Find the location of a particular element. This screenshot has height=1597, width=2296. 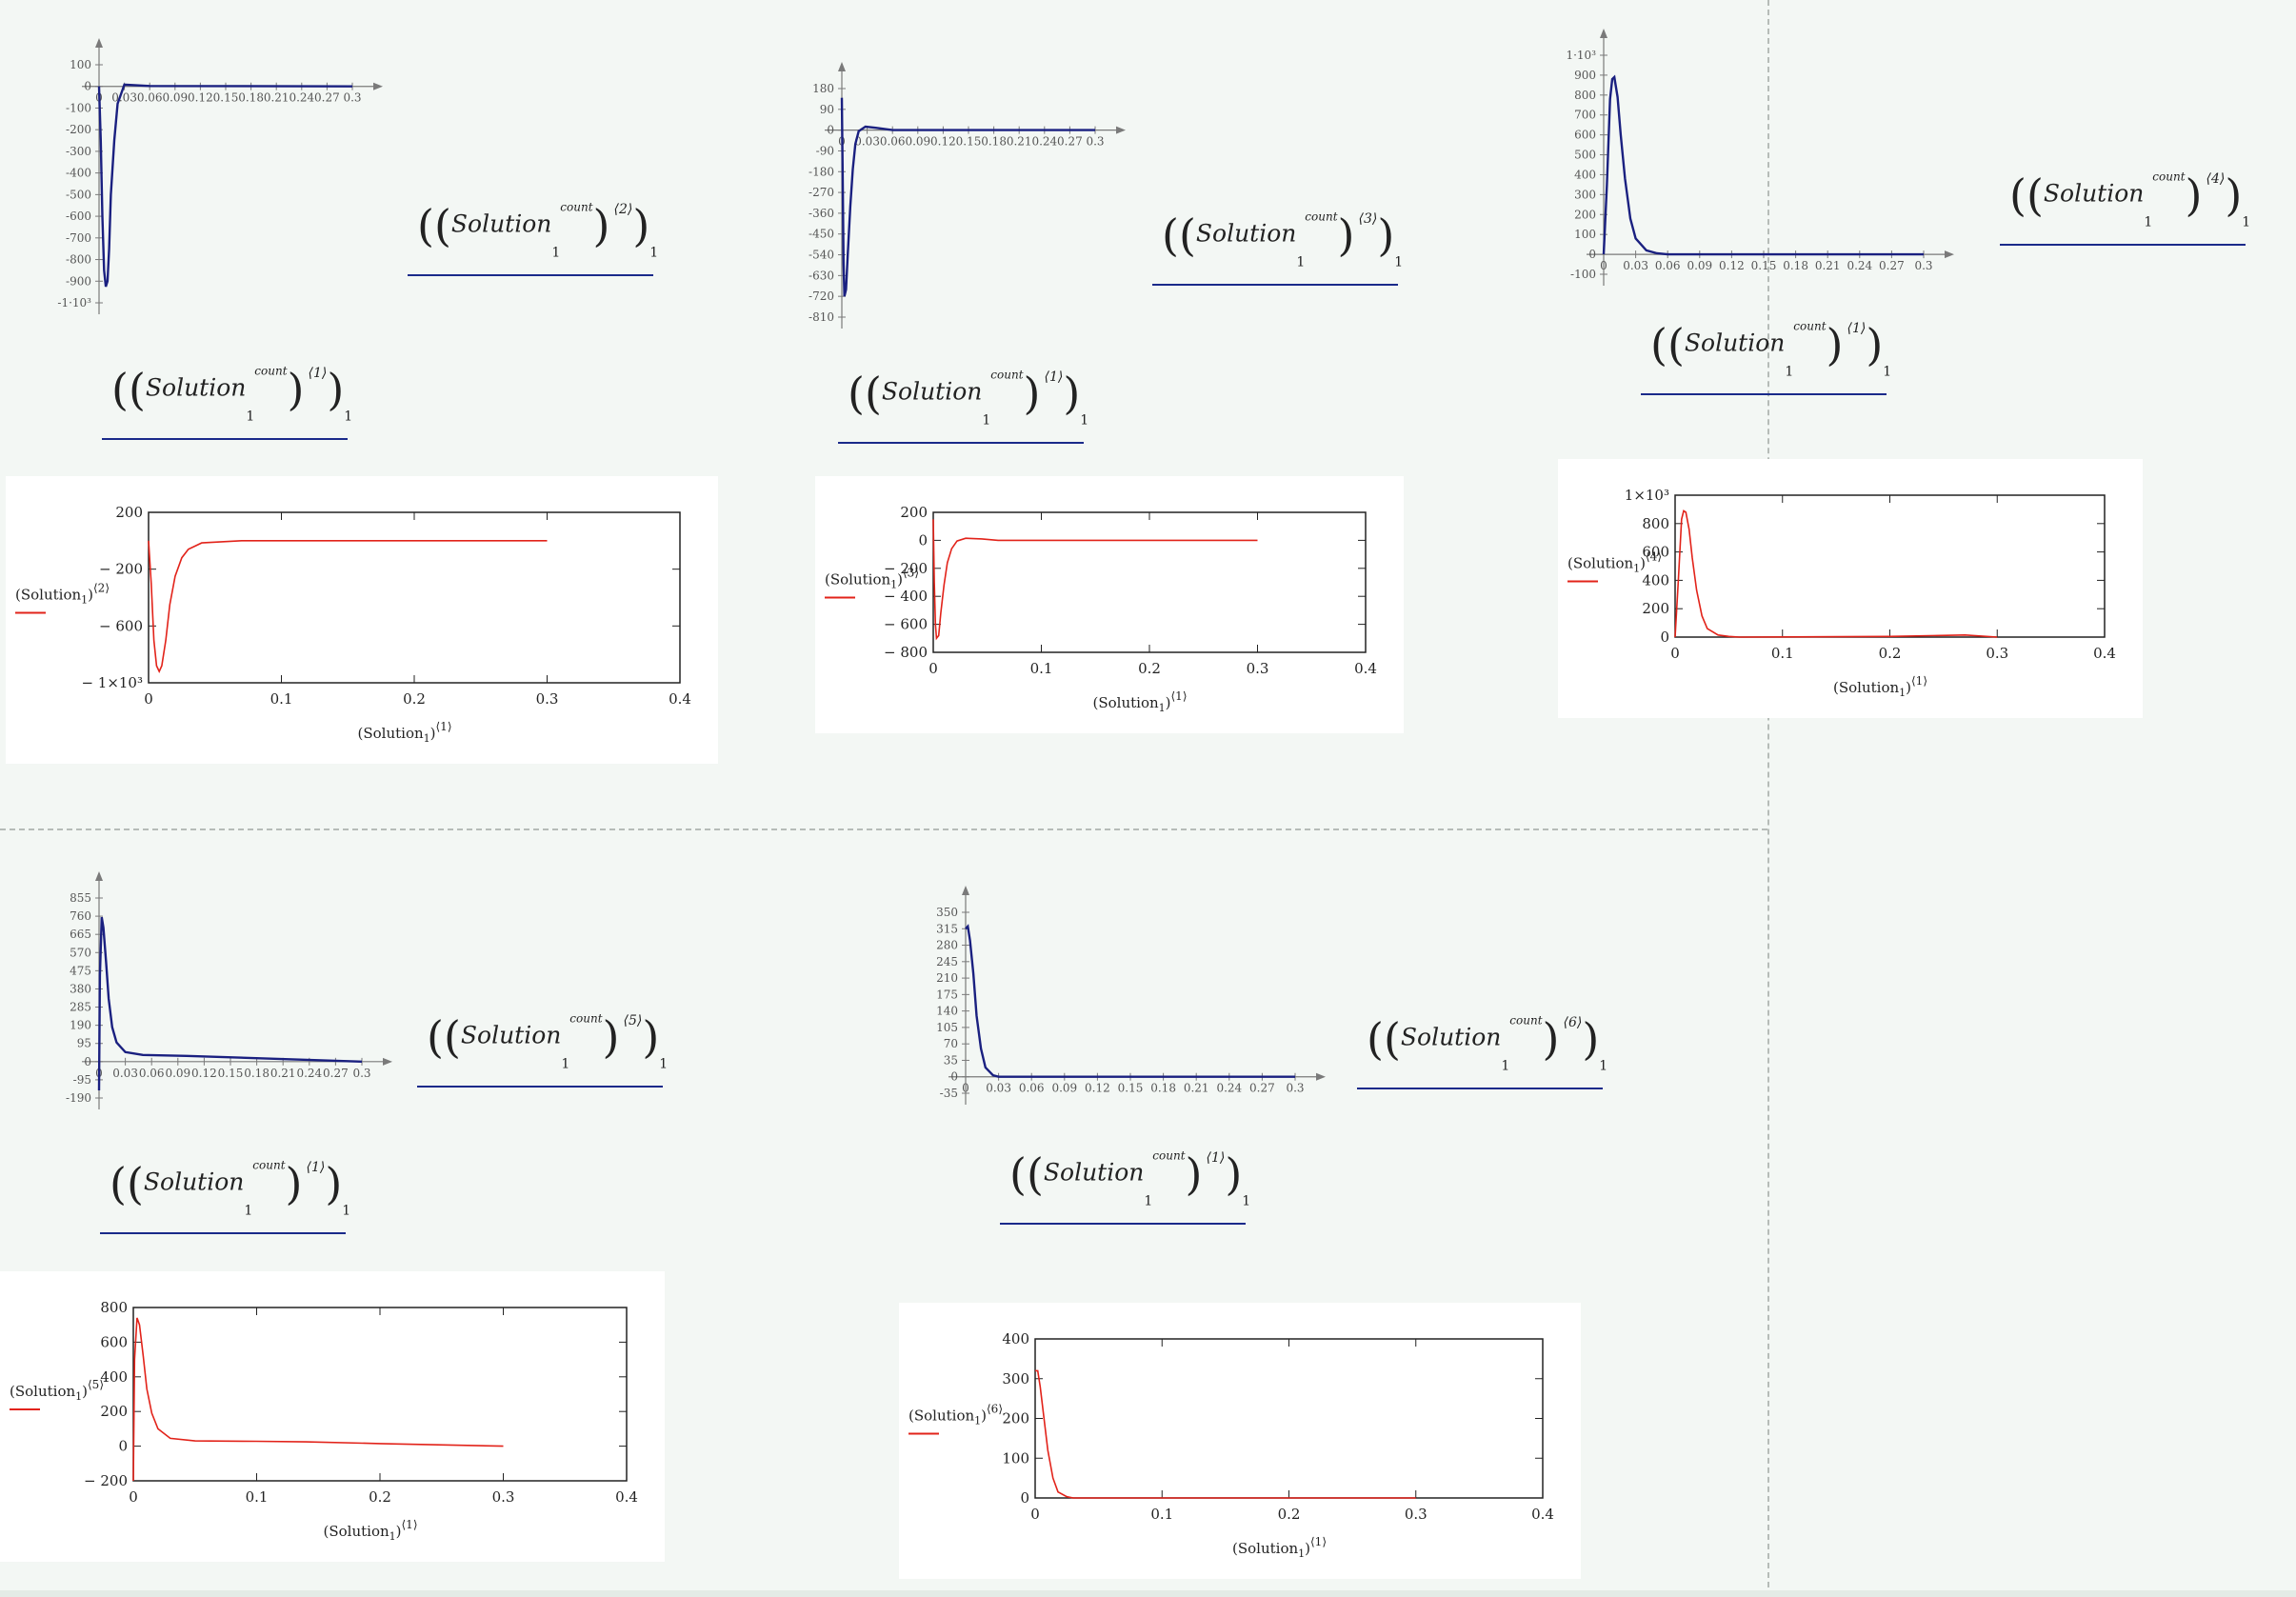

y-tick-label: 760 is located at coordinates (80, 916).